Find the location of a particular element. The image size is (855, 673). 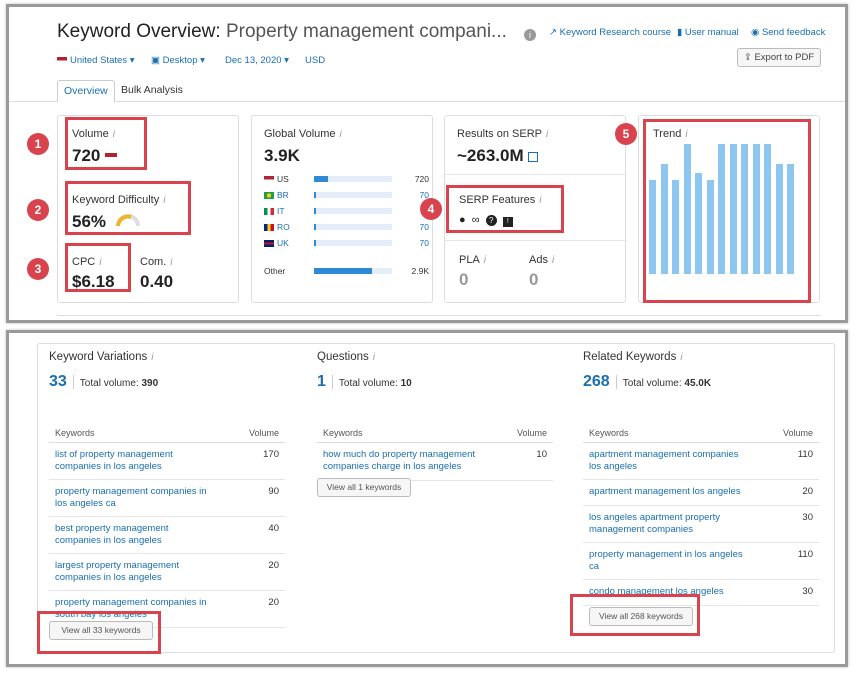

serp-results-value: ~263.0M is located at coordinates (498, 156).